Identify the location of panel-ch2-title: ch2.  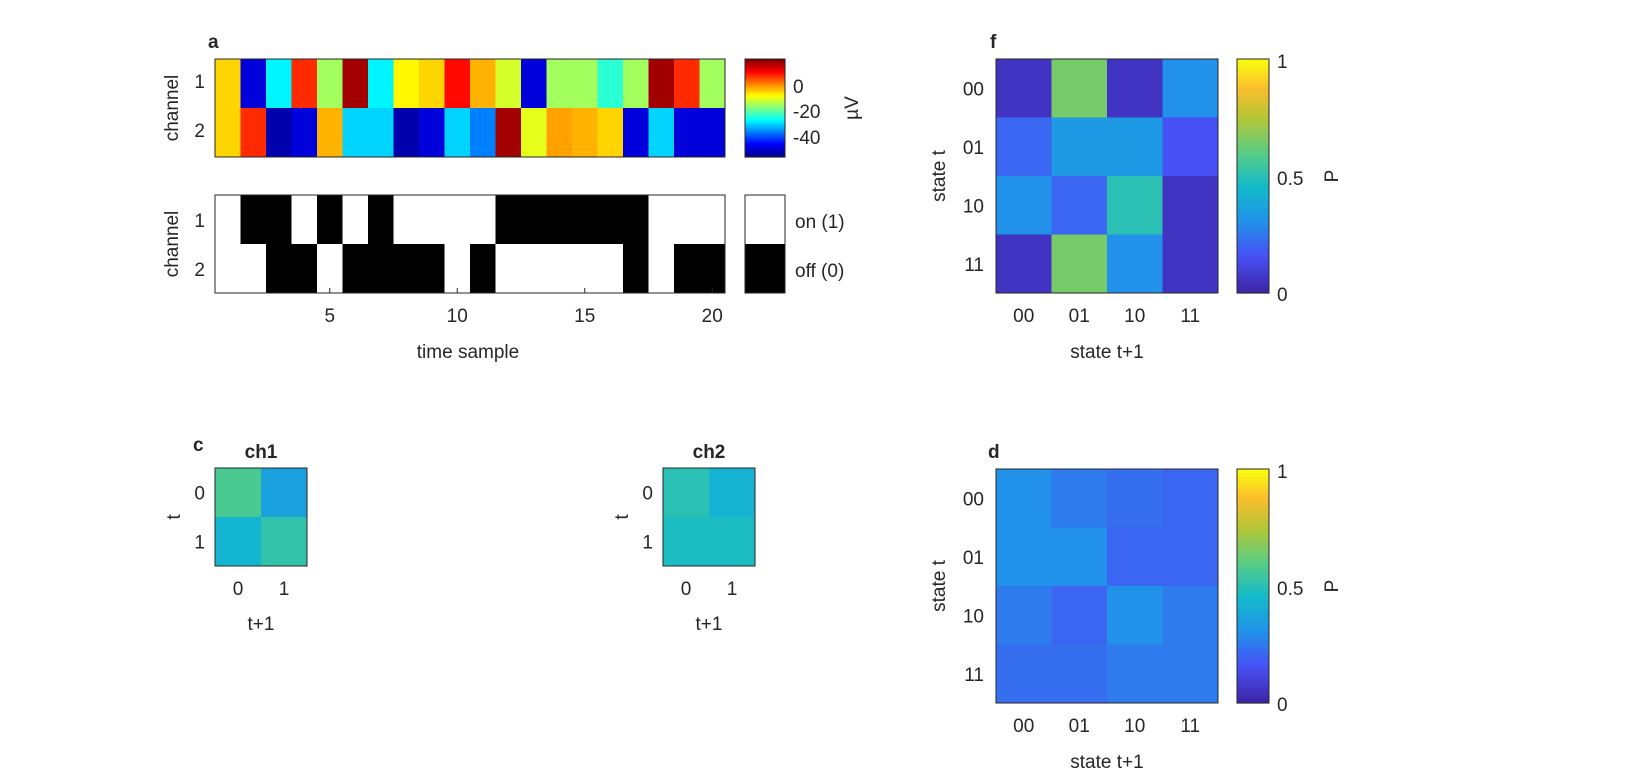
(709, 452).